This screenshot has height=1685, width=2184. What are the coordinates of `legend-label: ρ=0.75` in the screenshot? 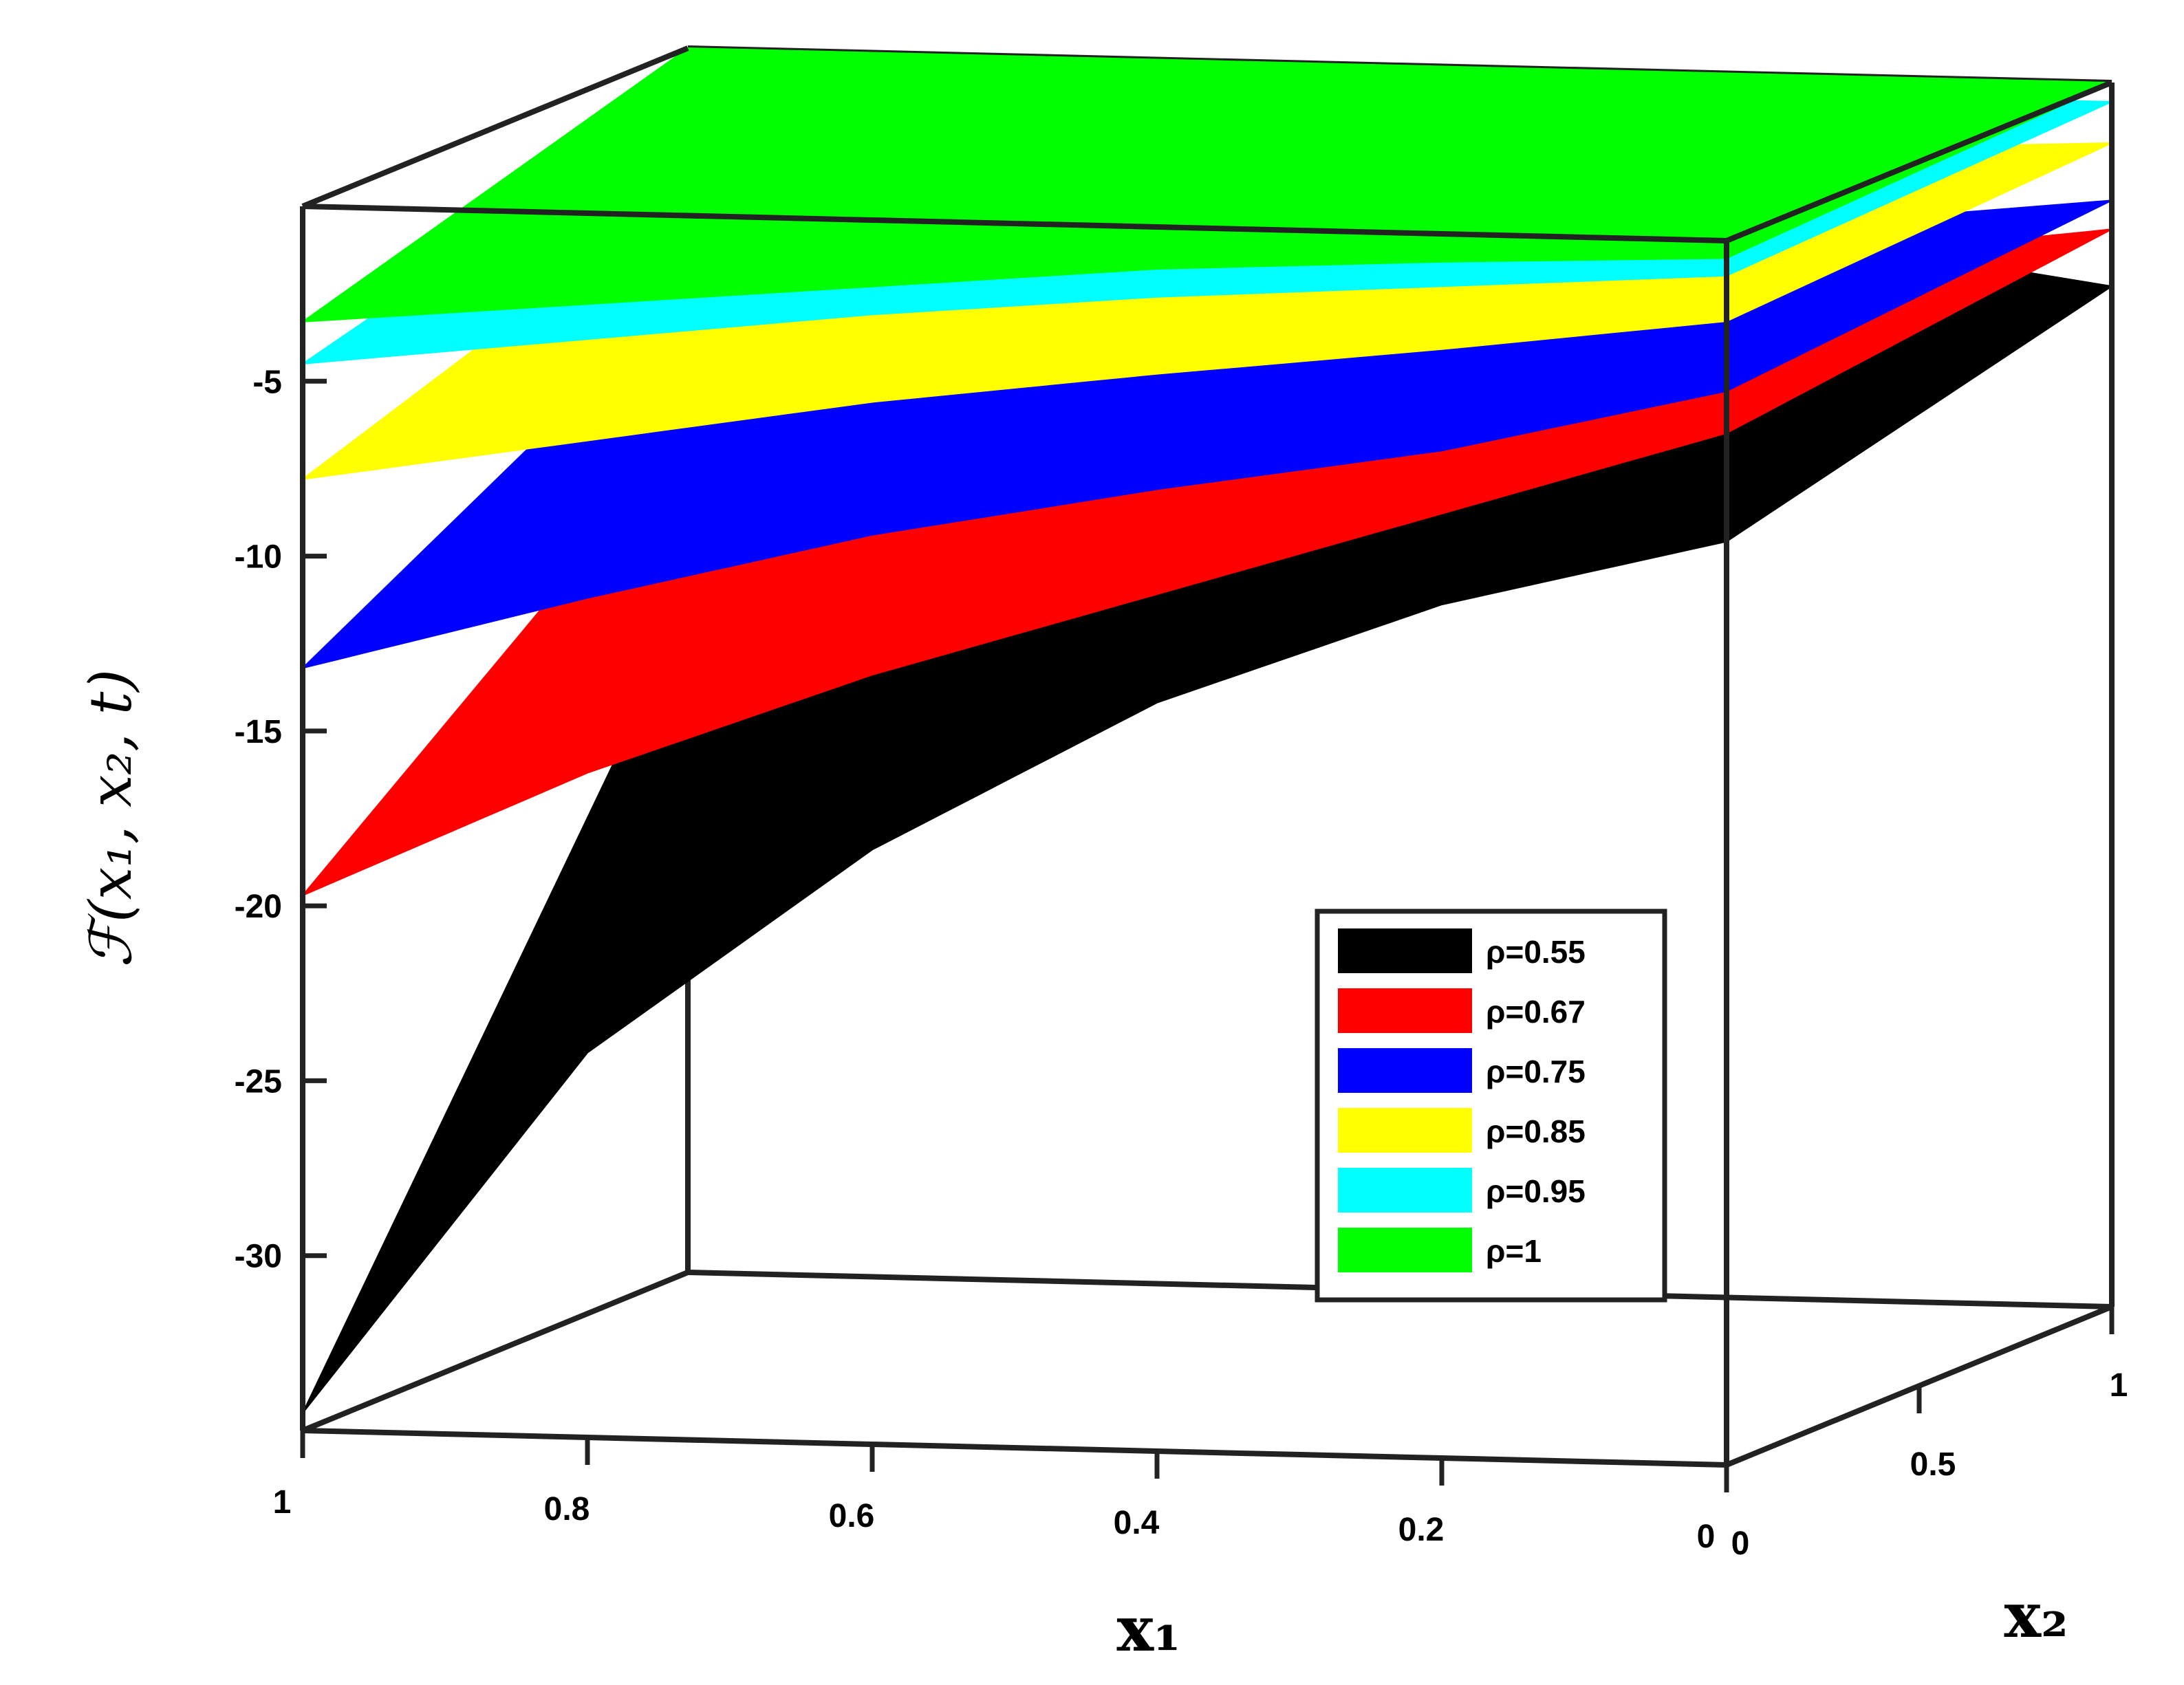 It's located at (1536, 1071).